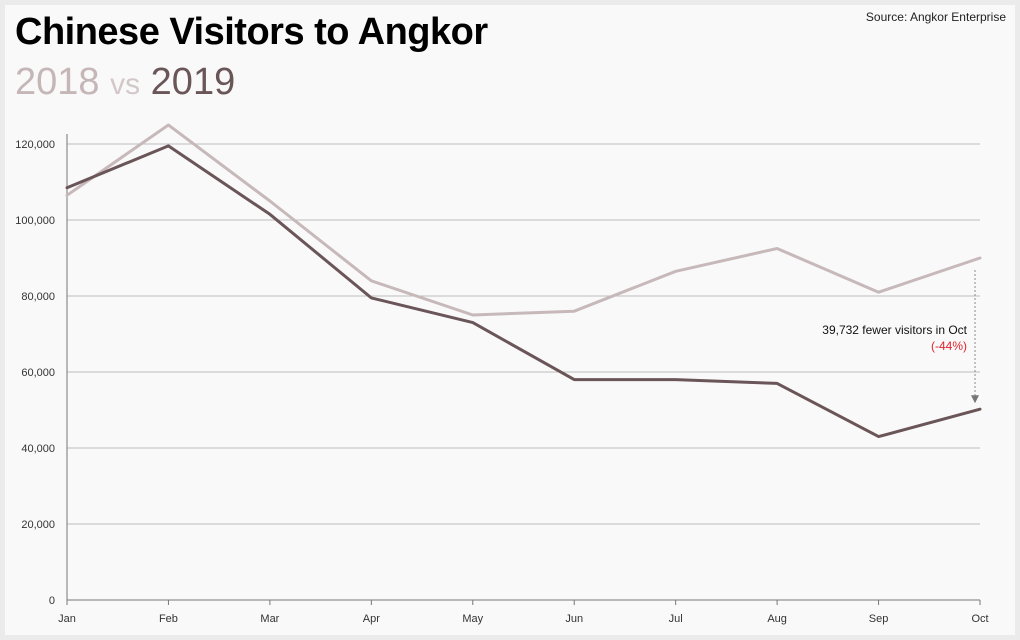  I want to click on y-tick-label: 100,000, so click(35, 221).